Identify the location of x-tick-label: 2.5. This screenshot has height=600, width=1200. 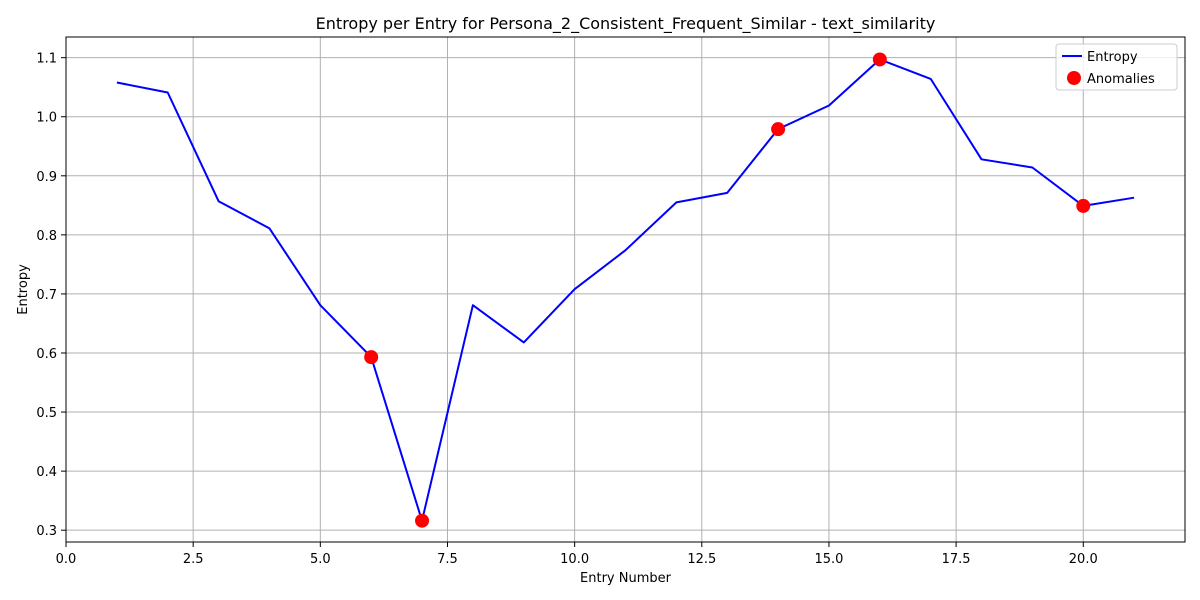
(193, 559).